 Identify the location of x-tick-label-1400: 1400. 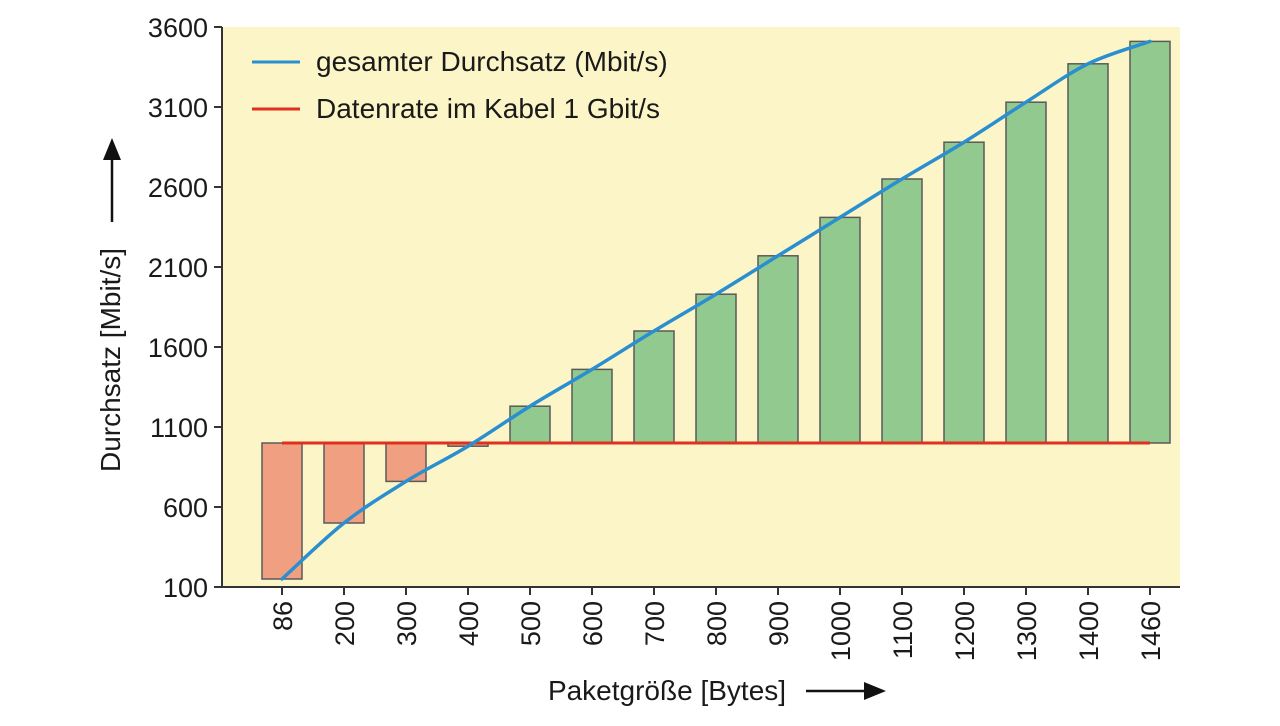
(1089, 631).